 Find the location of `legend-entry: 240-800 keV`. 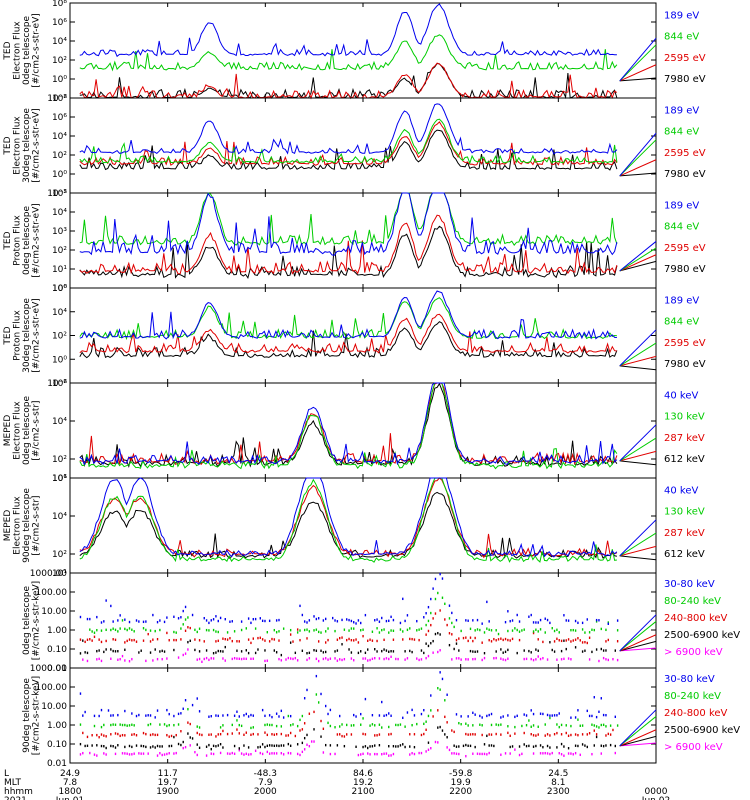

legend-entry: 240-800 keV is located at coordinates (696, 618).